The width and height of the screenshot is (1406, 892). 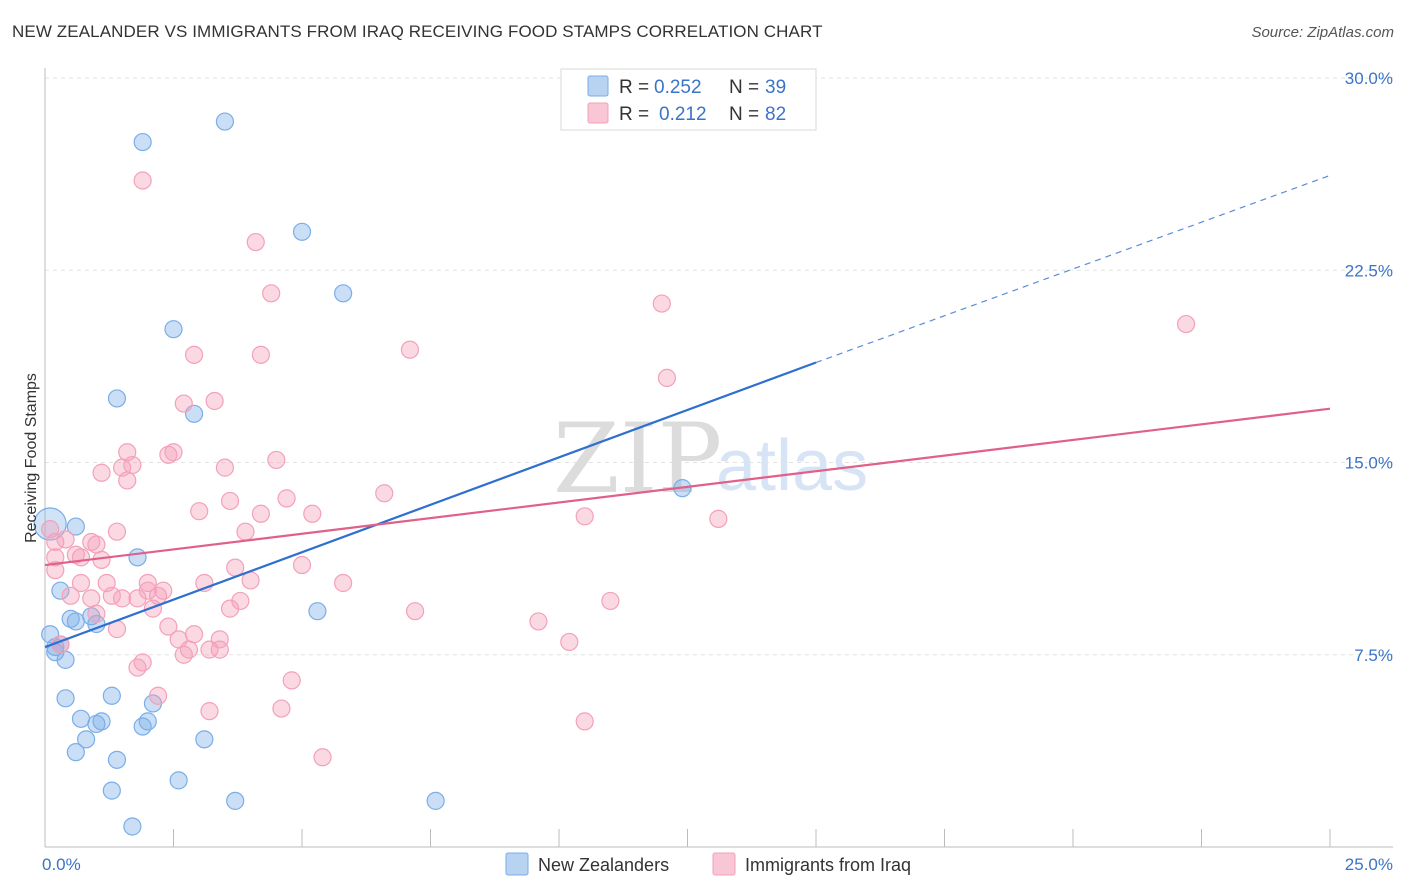 What do you see at coordinates (1369, 270) in the screenshot?
I see `y-tick-label: 22.5%` at bounding box center [1369, 270].